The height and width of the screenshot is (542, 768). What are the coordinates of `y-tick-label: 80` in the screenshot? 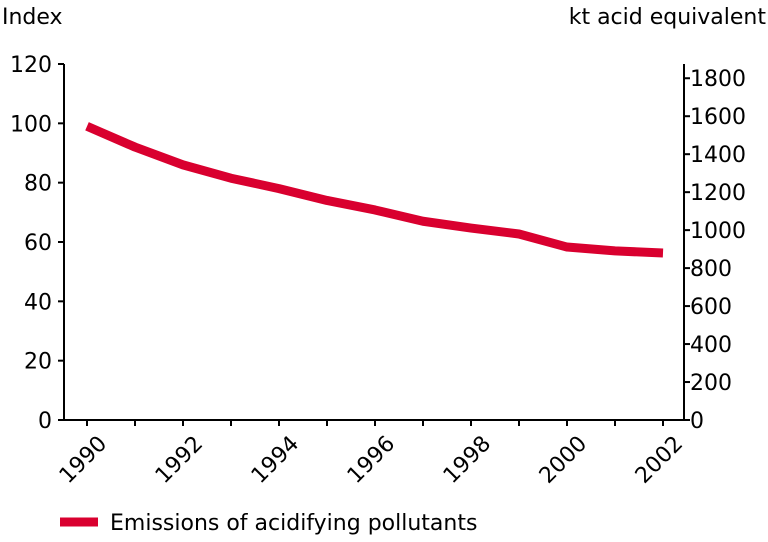 It's located at (38, 184).